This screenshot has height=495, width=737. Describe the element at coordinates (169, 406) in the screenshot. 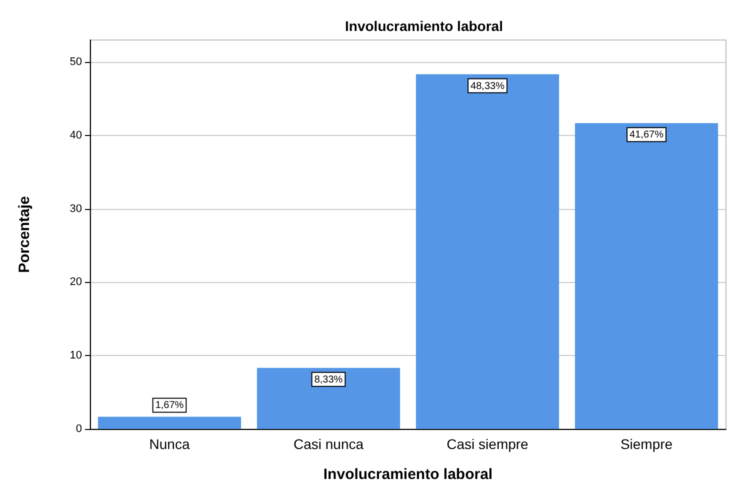

I see `data-label: 1,67%` at that location.